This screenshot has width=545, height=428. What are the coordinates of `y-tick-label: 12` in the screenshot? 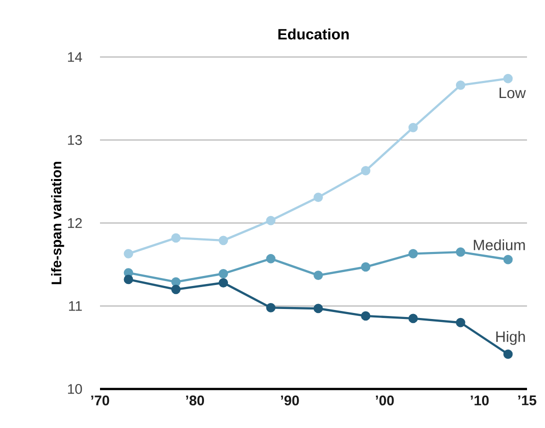 It's located at (75, 223).